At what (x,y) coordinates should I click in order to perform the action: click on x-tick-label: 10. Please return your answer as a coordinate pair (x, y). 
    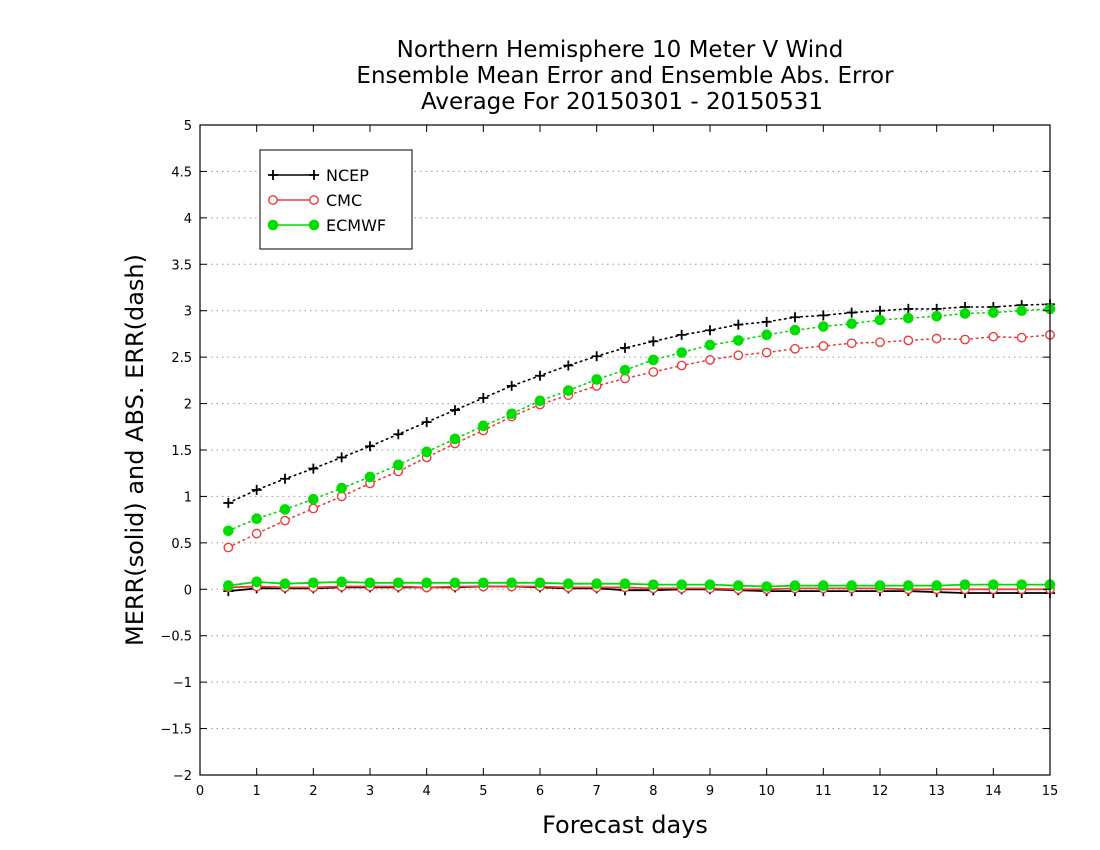
    Looking at the image, I should click on (766, 791).